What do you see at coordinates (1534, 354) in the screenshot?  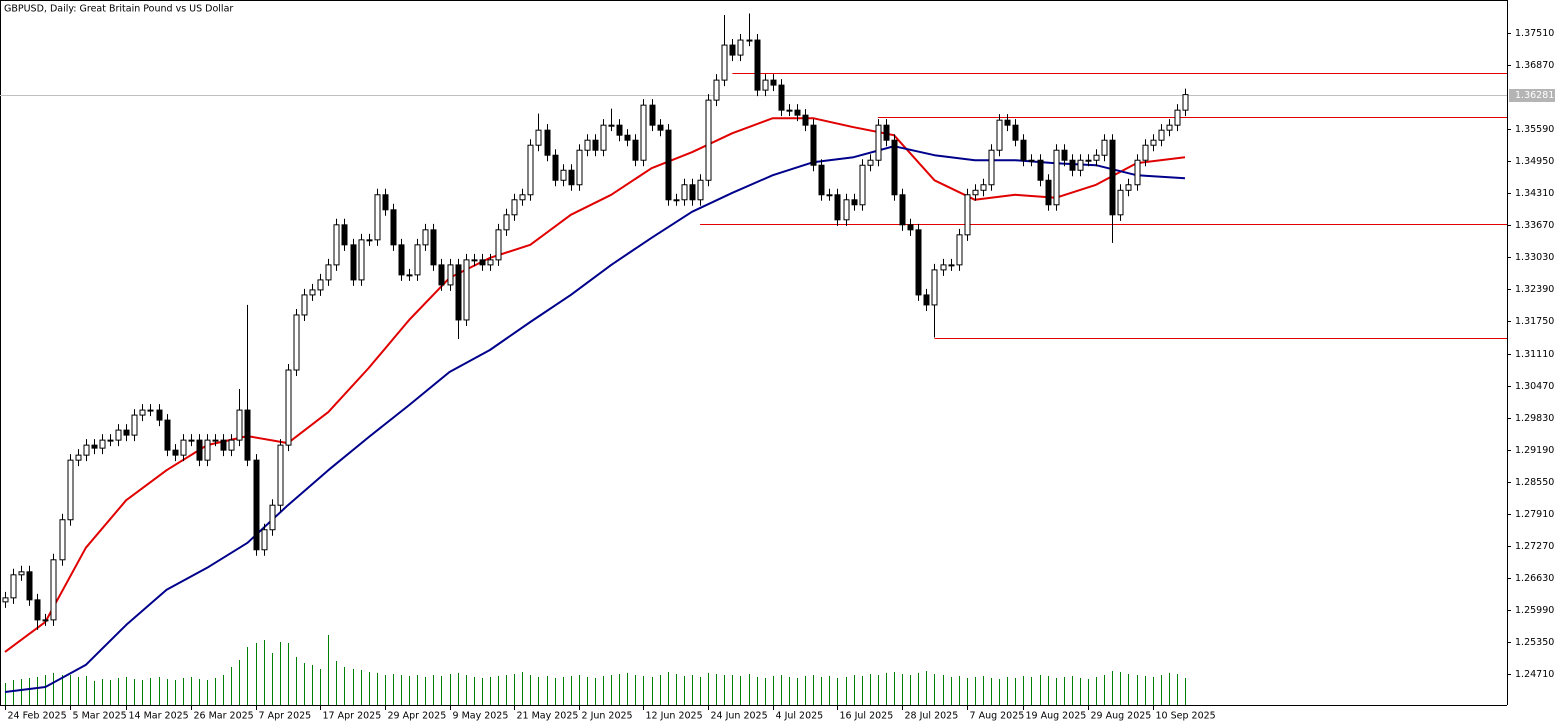 I see `y-tick-label: 1.31110` at bounding box center [1534, 354].